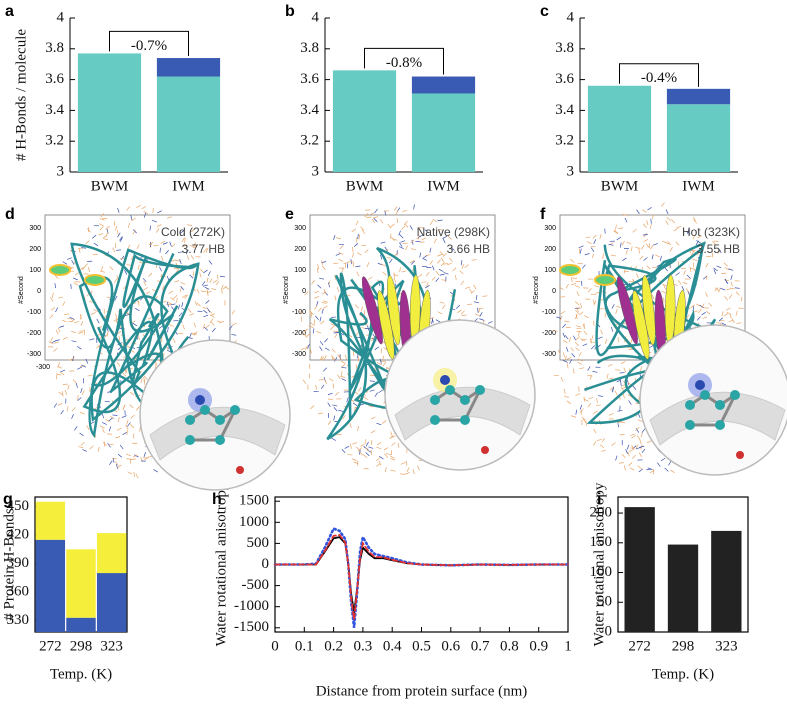 The image size is (787, 706). What do you see at coordinates (54, 79) in the screenshot?
I see `y-tick-label: 3.6` at bounding box center [54, 79].